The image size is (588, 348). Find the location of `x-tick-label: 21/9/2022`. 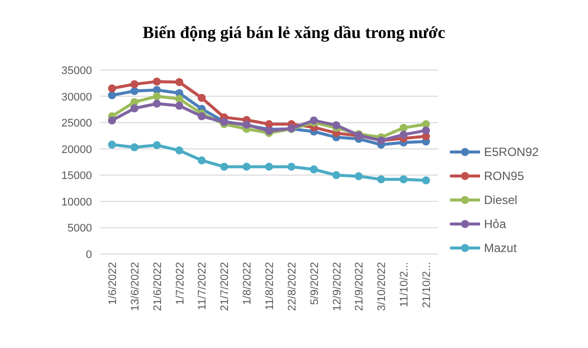

x-tick-label: 21/9/2022 is located at coordinates (360, 286).